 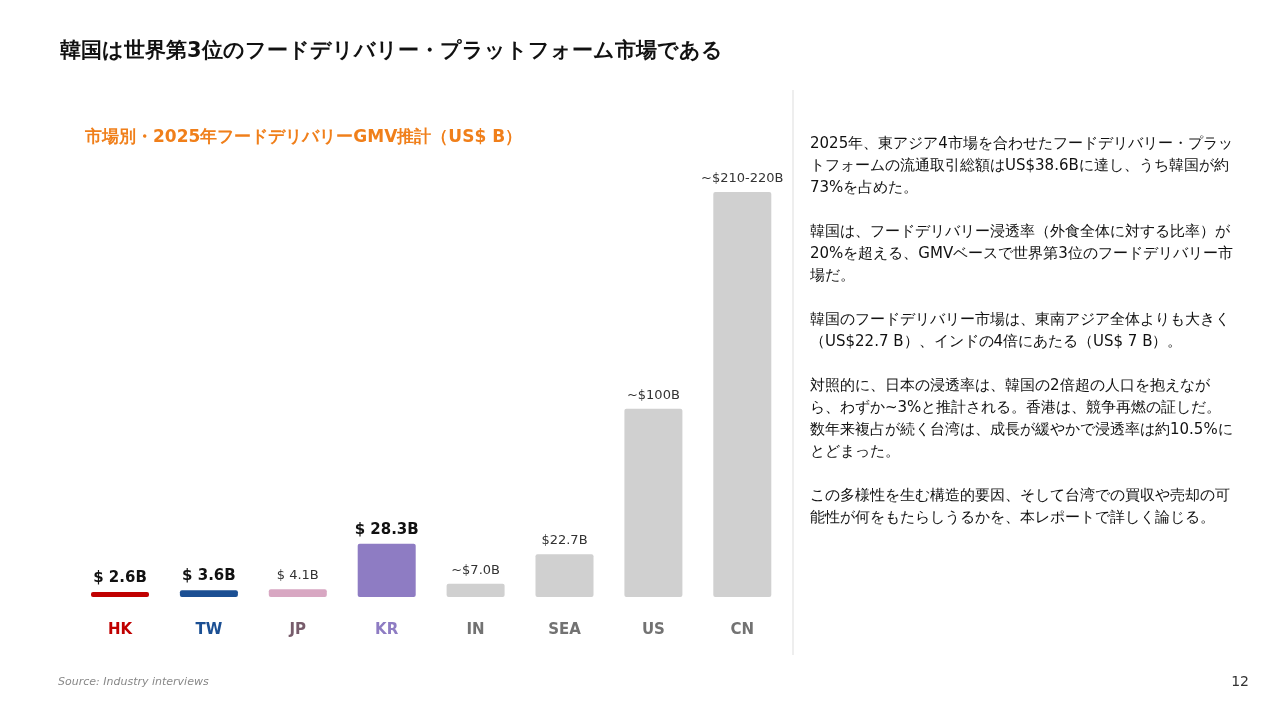 I want to click on x-tick-label: SEA, so click(x=564, y=629).